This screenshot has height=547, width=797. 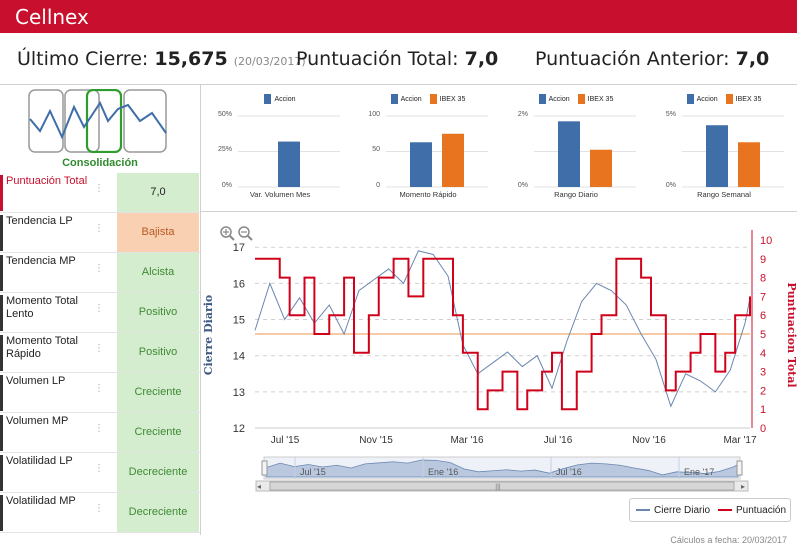 I want to click on y-tick-label: 14, so click(x=239, y=357).